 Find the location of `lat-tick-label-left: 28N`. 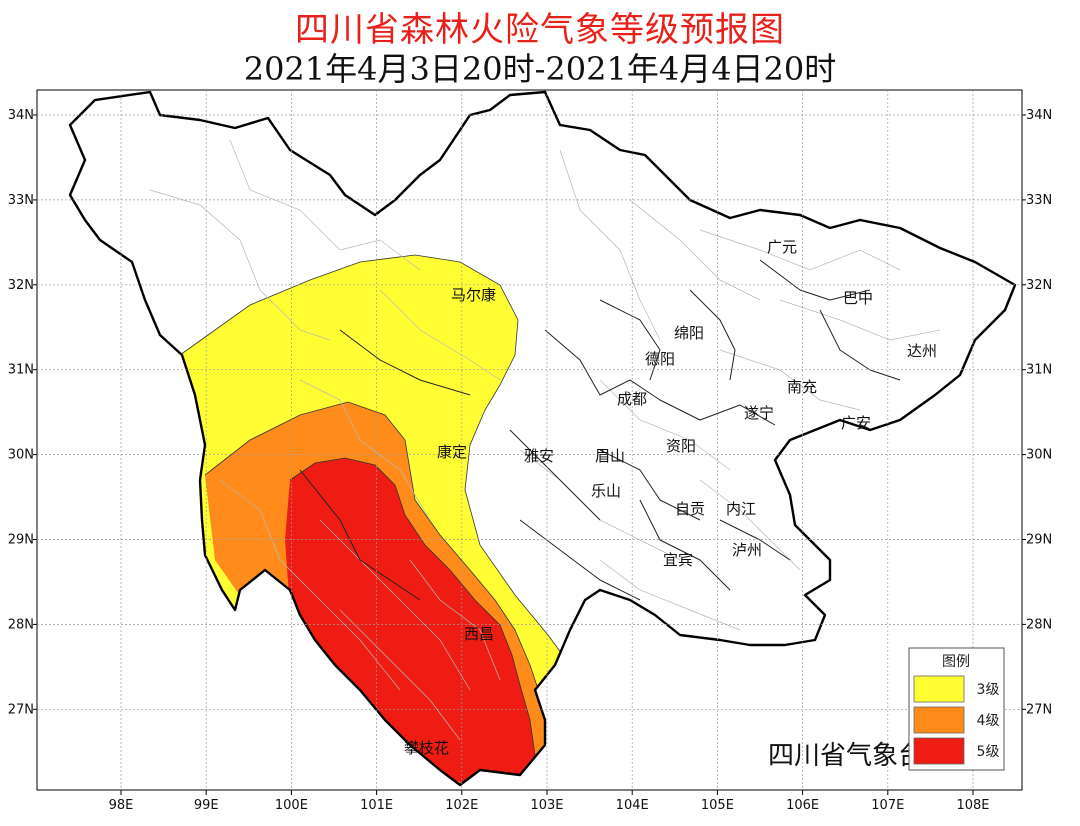

lat-tick-label-left: 28N is located at coordinates (21, 624).